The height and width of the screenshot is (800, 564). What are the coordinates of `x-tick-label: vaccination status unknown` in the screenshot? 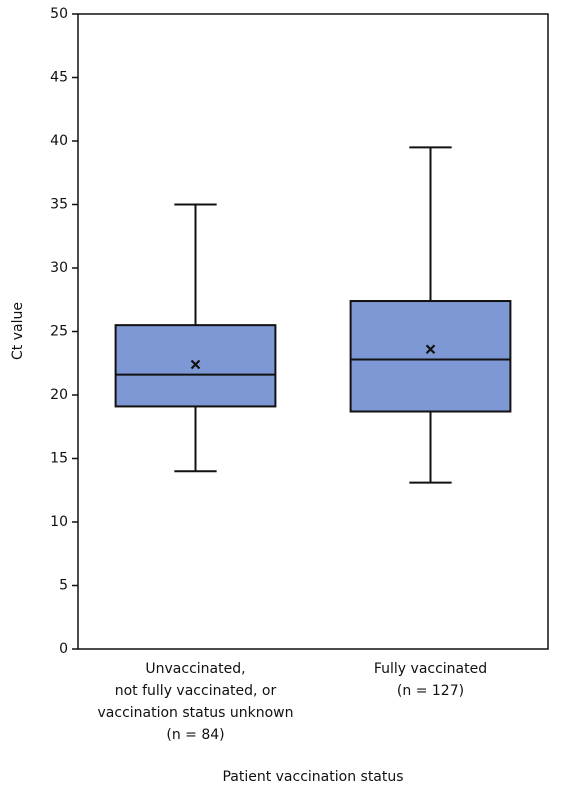 It's located at (196, 713).